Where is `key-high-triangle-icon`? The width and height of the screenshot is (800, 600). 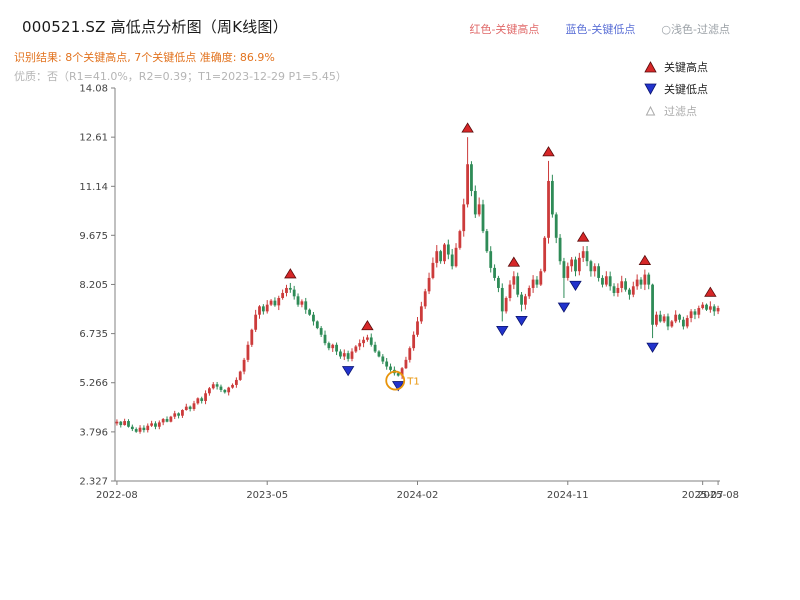
key-high-triangle-icon is located at coordinates (650, 67).